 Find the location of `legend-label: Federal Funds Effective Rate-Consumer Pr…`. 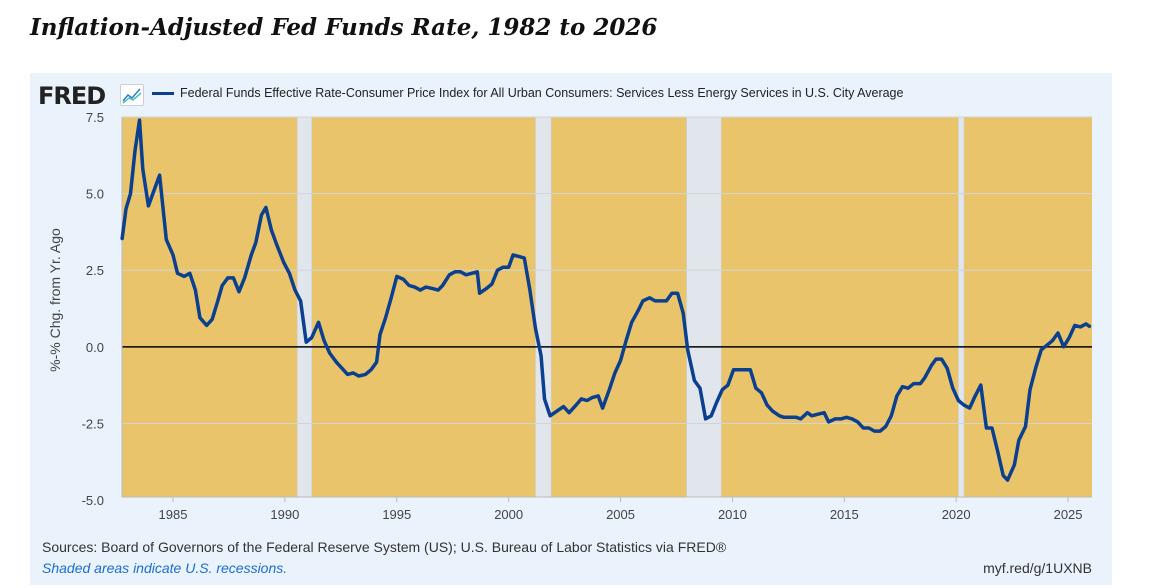

legend-label: Federal Funds Effective Rate-Consumer Pr… is located at coordinates (542, 93).